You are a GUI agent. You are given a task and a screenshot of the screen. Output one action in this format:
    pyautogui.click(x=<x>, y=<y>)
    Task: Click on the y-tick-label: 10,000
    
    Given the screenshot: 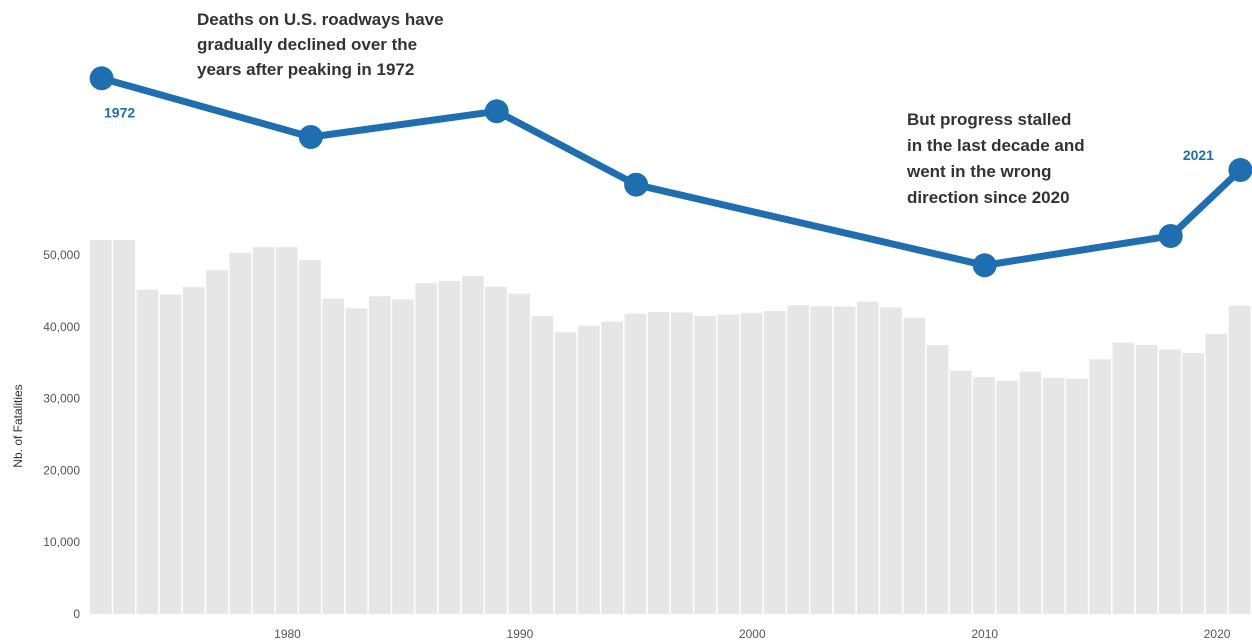 What is the action you would take?
    pyautogui.click(x=61, y=542)
    